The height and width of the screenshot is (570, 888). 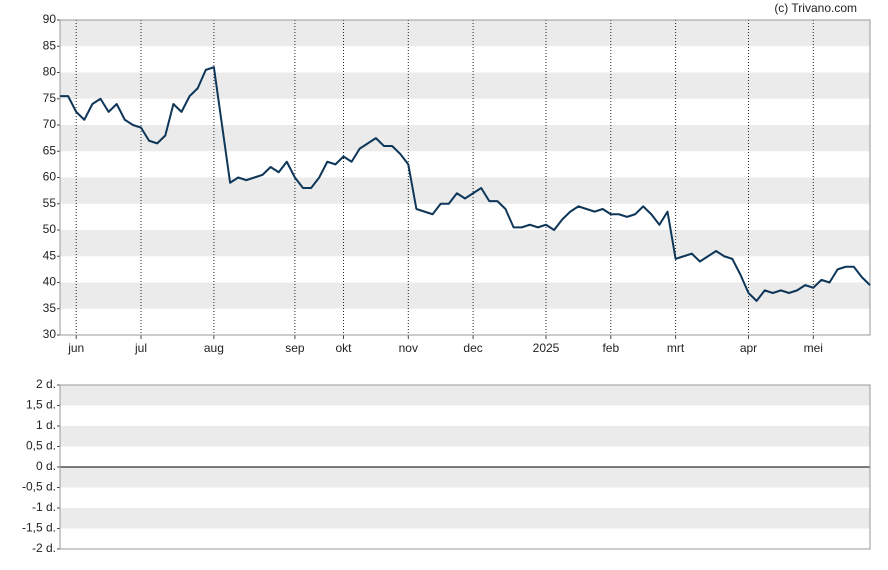 What do you see at coordinates (50, 72) in the screenshot?
I see `y-tick-label: 80` at bounding box center [50, 72].